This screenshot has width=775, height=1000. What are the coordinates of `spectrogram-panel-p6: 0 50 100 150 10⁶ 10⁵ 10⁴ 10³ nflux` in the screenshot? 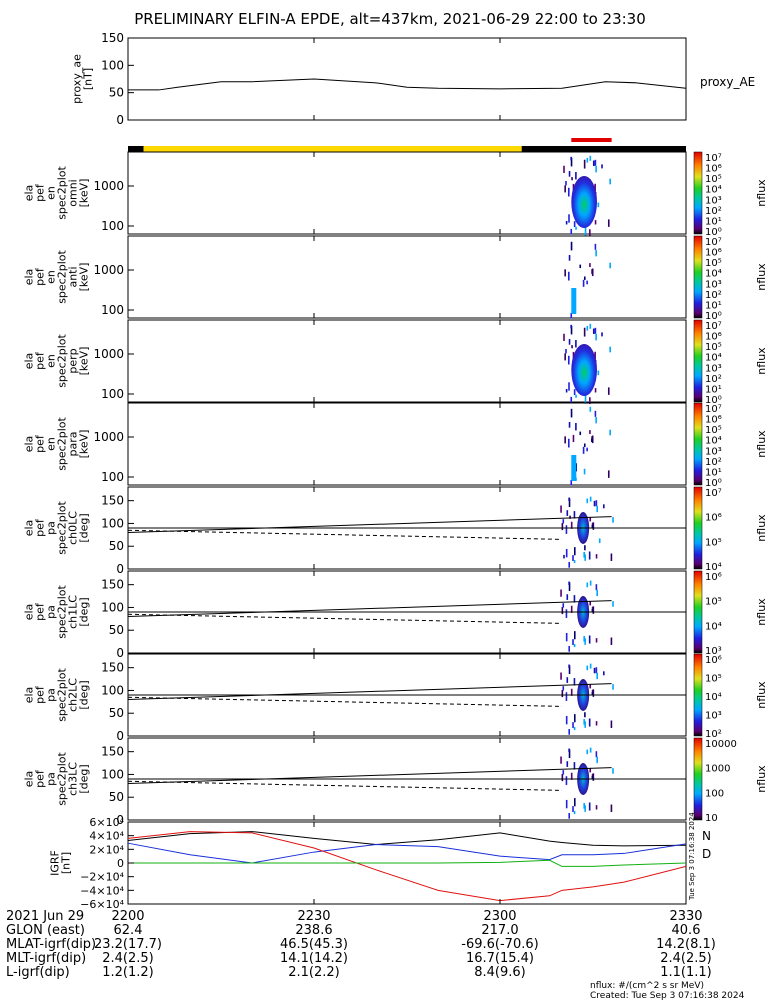 It's located at (434, 615).